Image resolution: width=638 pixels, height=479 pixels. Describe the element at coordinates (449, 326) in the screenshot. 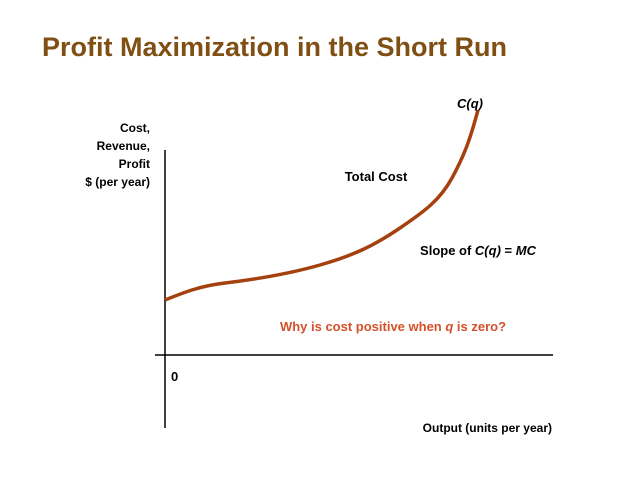

I see `question-text: q` at that location.